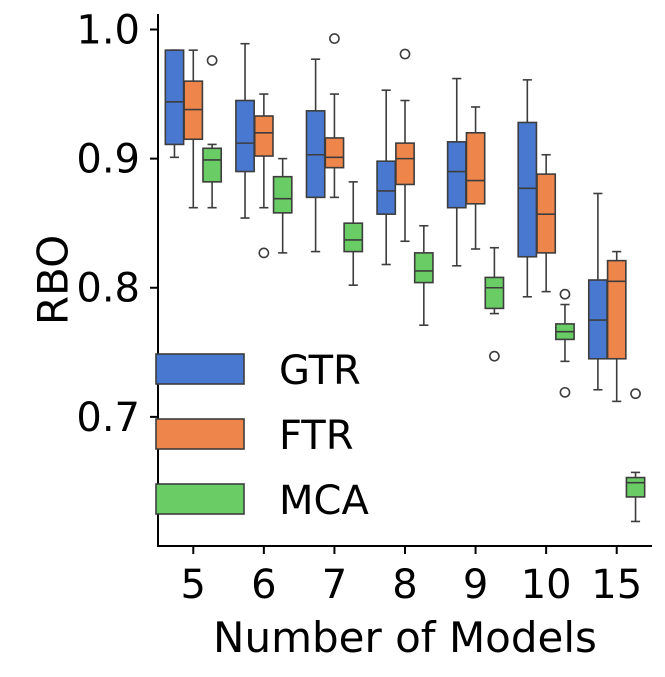  I want to click on x-tick-label-9: 9, so click(475, 585).